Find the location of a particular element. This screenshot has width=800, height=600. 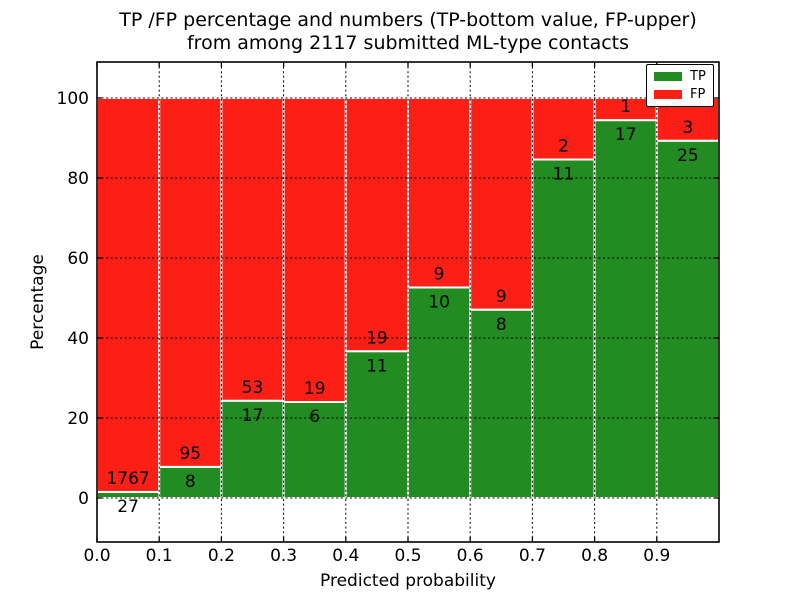

legend-item-tp: TP is located at coordinates (680, 76).